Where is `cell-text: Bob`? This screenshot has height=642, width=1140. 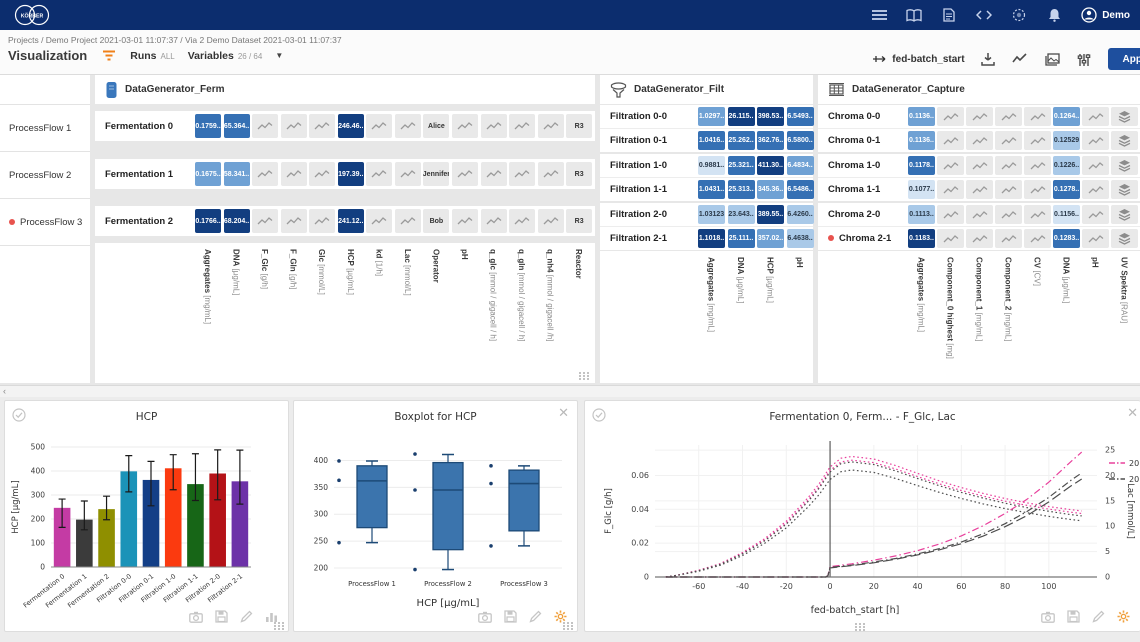
cell-text: Bob is located at coordinates (436, 221).